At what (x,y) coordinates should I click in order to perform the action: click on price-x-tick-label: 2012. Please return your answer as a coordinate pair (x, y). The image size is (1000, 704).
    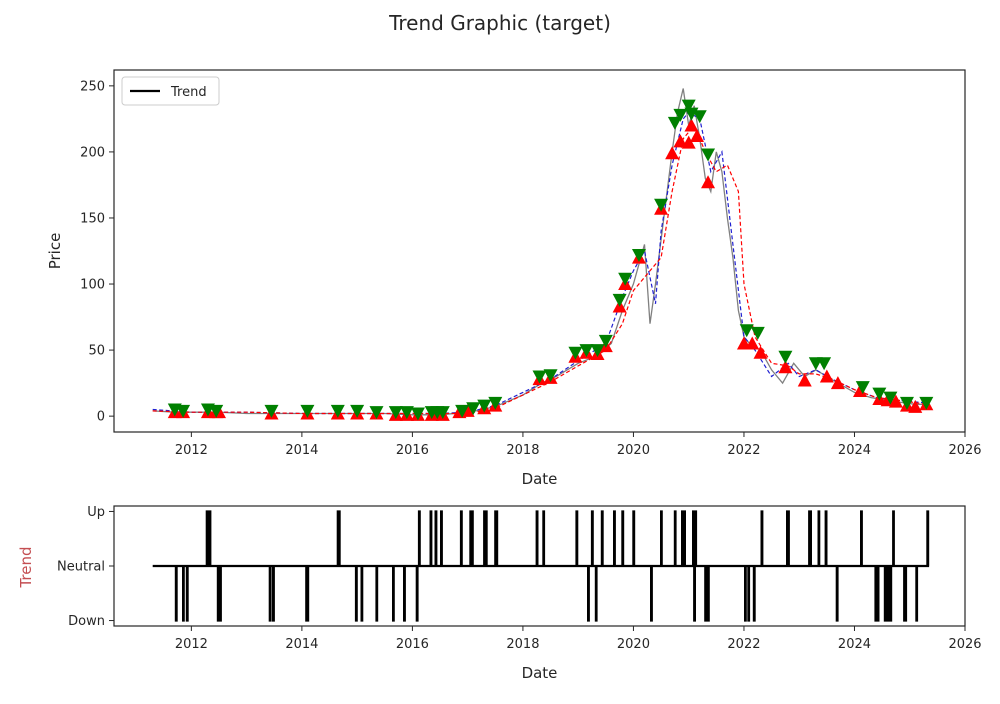
    Looking at the image, I should click on (191, 450).